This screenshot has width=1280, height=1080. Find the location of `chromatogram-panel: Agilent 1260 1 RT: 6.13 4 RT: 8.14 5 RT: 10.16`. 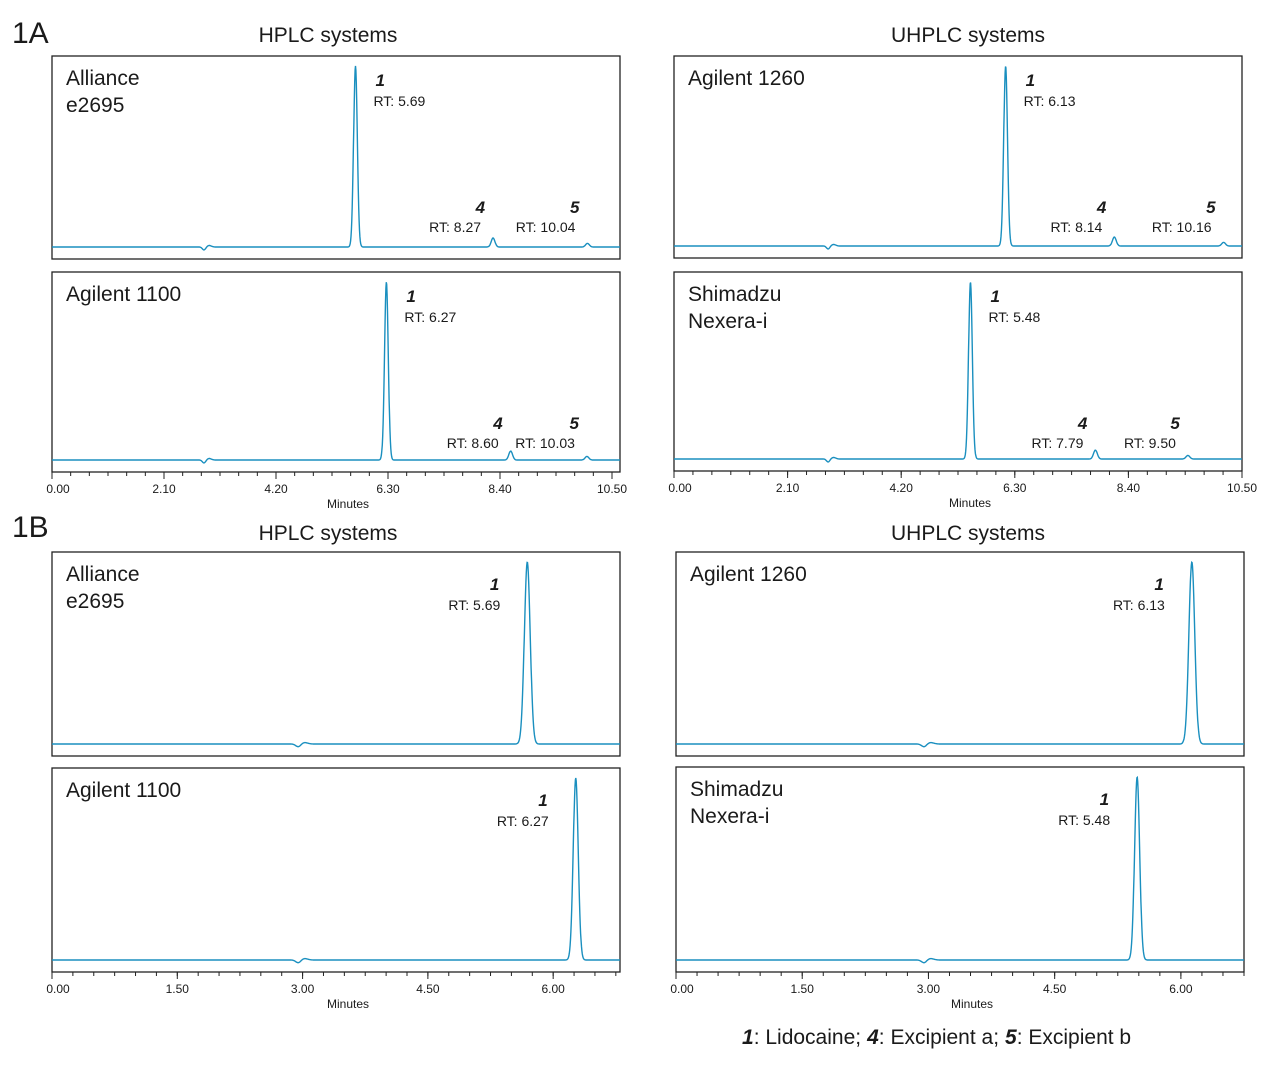

chromatogram-panel: Agilent 1260 1 RT: 6.13 4 RT: 8.14 5 RT: 10.16 is located at coordinates (958, 157).